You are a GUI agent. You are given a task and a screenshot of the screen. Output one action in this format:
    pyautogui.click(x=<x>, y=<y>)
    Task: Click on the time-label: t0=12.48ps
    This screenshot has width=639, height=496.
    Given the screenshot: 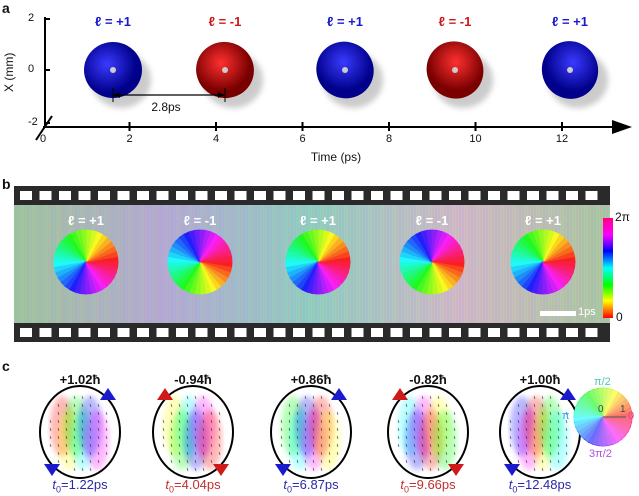 What is the action you would take?
    pyautogui.click(x=540, y=486)
    